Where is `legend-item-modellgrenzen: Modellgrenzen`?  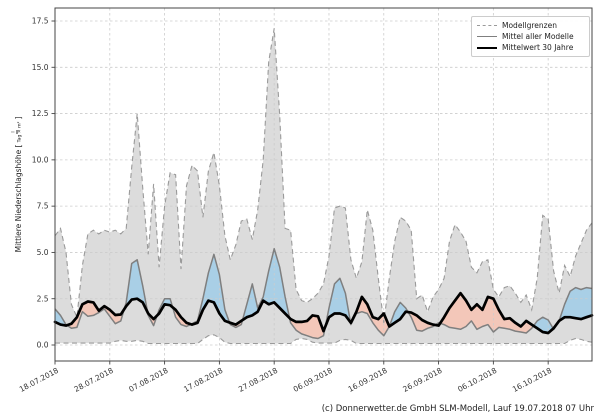
legend-item-modellgrenzen: Modellgrenzen is located at coordinates (533, 25).